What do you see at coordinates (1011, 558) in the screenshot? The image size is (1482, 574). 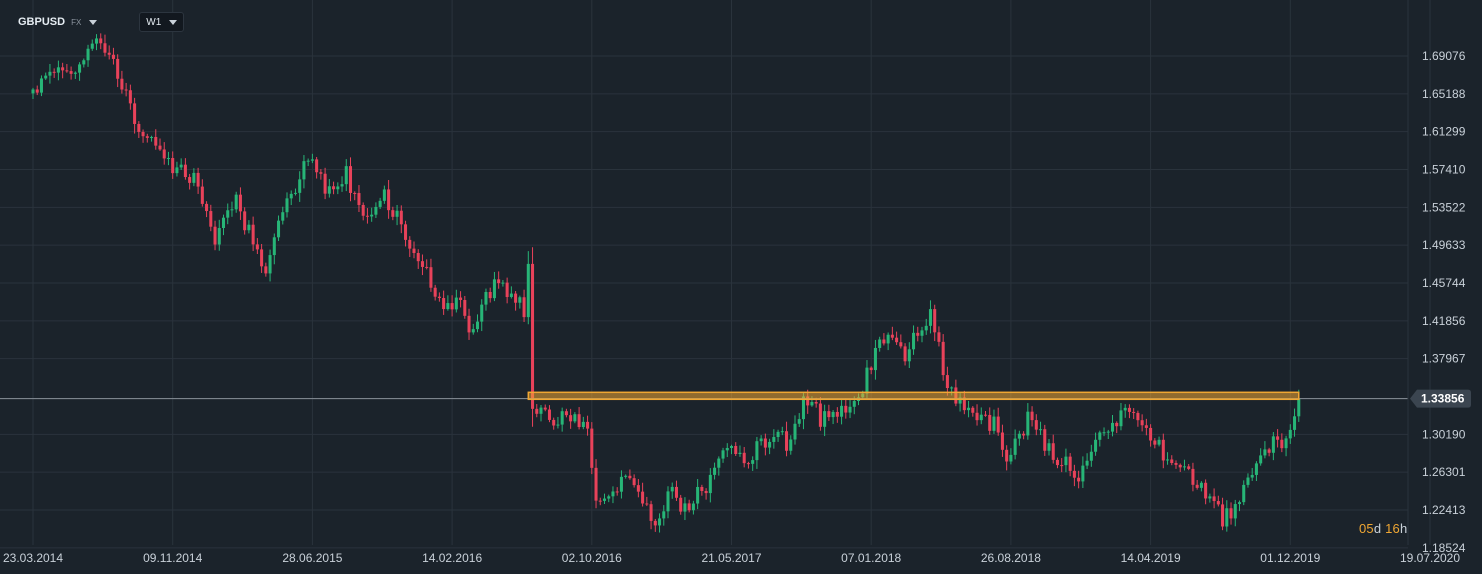 I see `date-tick-label: 26.08.2018` at bounding box center [1011, 558].